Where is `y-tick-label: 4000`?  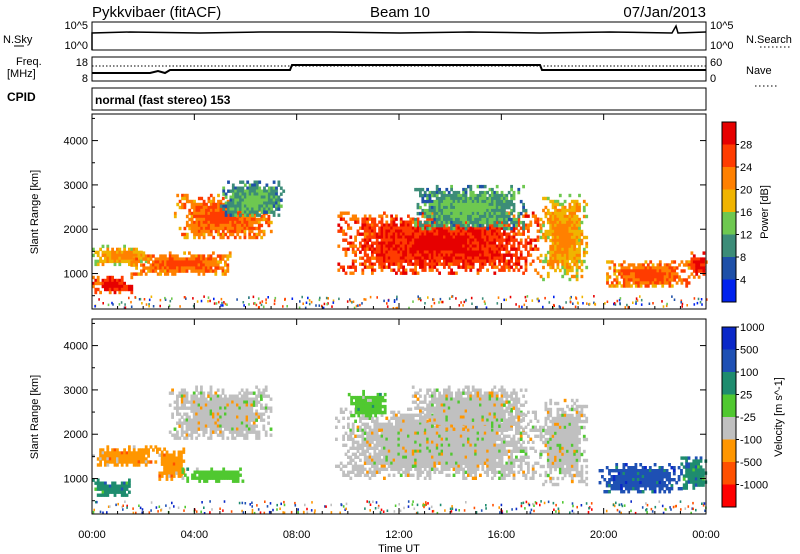
y-tick-label: 4000 is located at coordinates (76, 142).